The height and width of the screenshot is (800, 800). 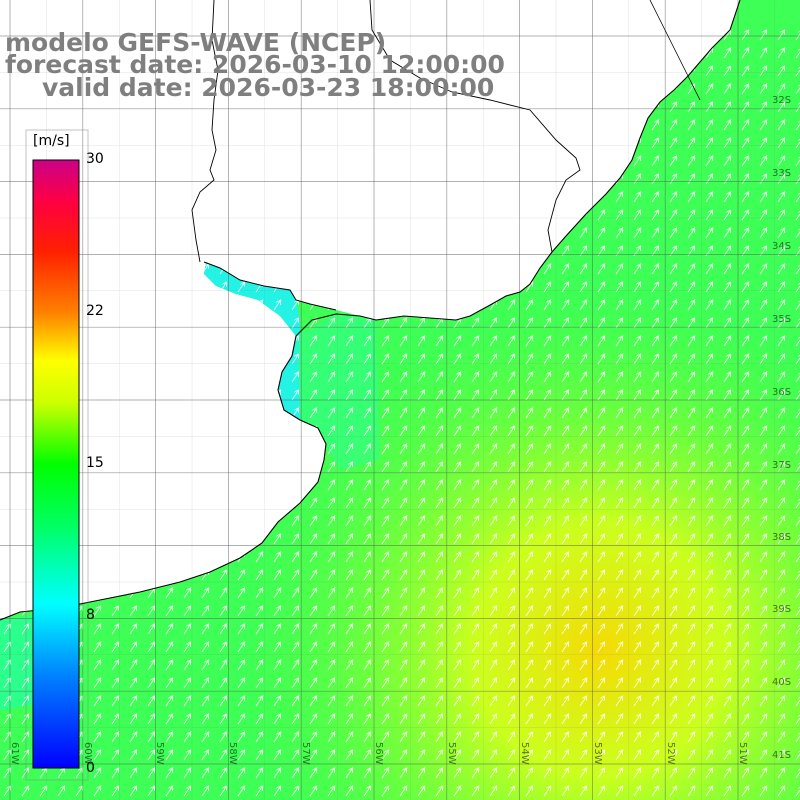 What do you see at coordinates (782, 755) in the screenshot?
I see `lat-label: 41S` at bounding box center [782, 755].